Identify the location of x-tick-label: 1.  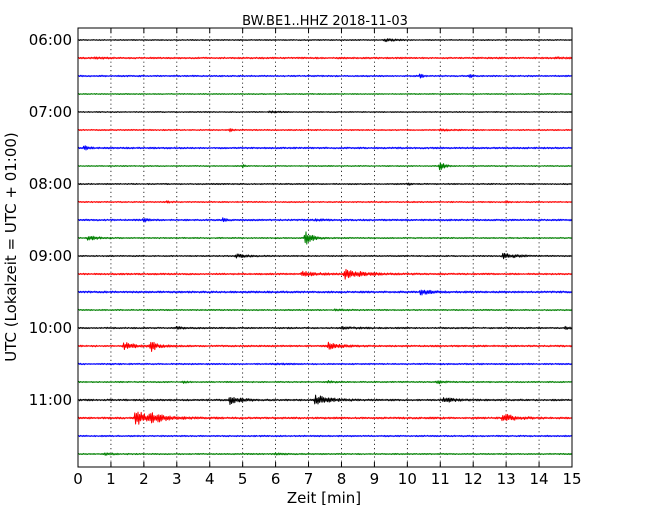
(111, 479).